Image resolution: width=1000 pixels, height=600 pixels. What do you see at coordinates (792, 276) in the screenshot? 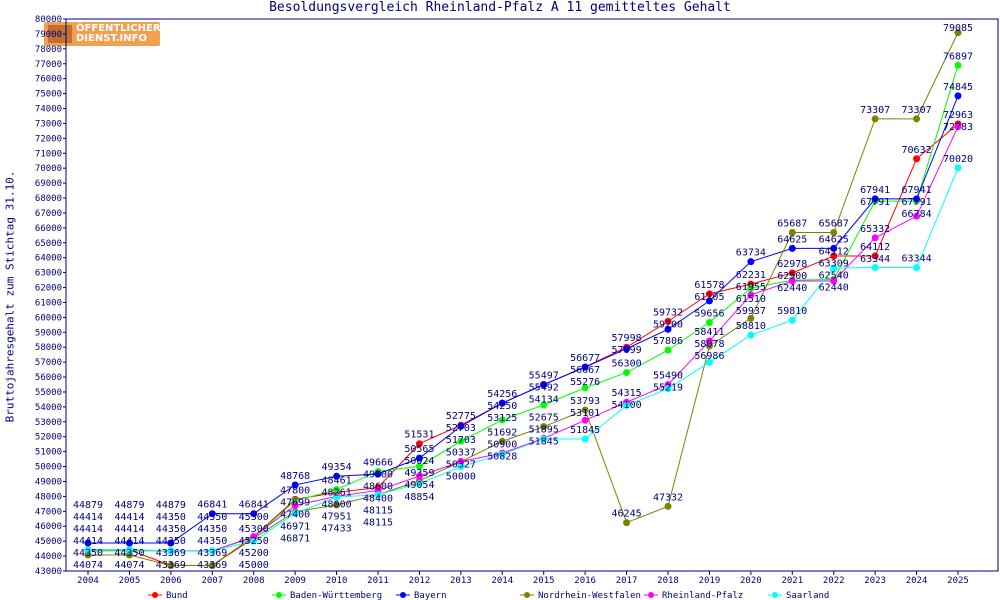
I see `data-label: 62500` at bounding box center [792, 276].